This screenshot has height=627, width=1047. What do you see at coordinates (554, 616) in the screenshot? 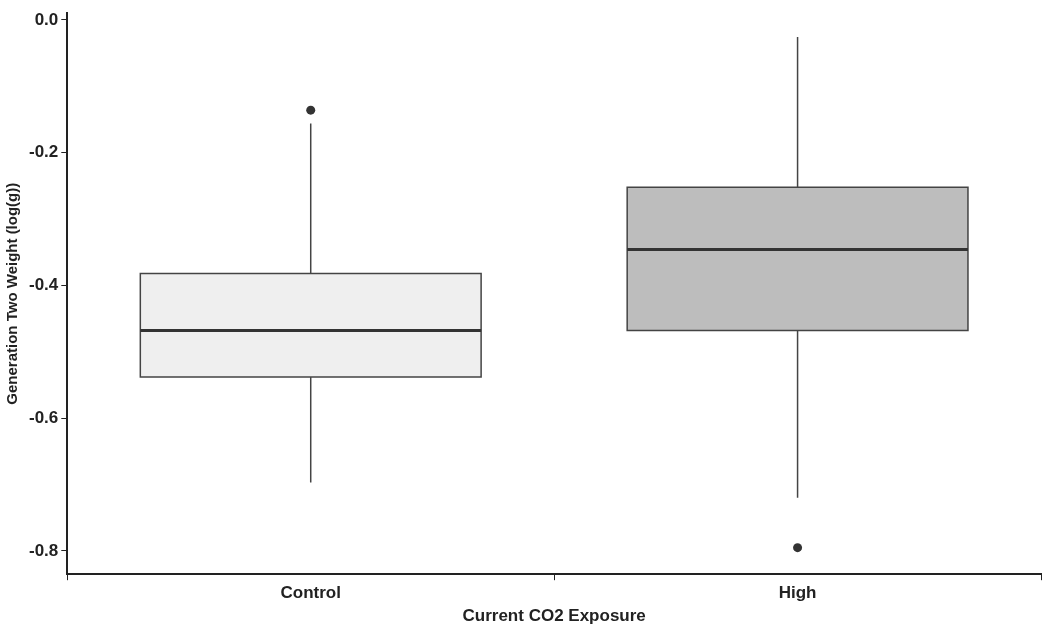
I see `x-axis-title: Current CO2 Exposure` at bounding box center [554, 616].